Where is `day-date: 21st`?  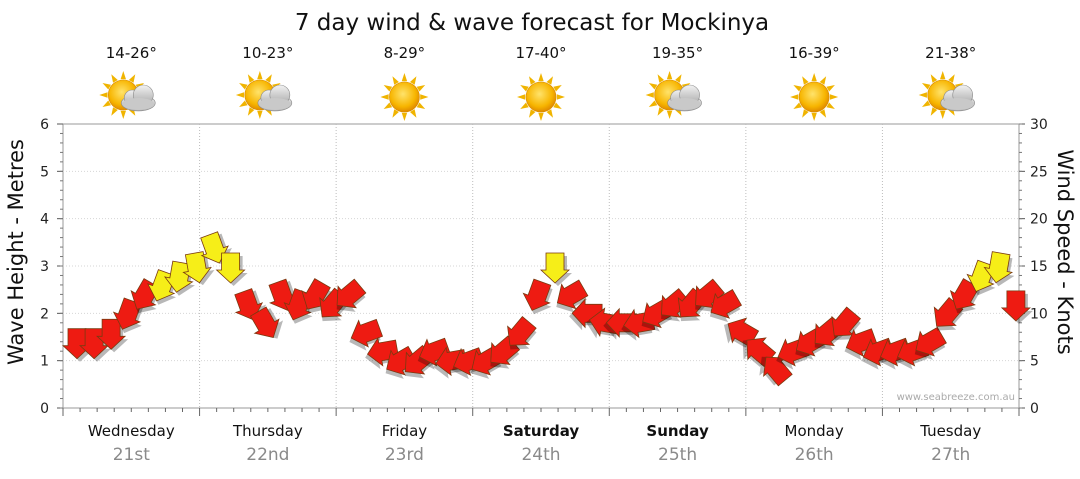 day-date: 21st is located at coordinates (131, 455).